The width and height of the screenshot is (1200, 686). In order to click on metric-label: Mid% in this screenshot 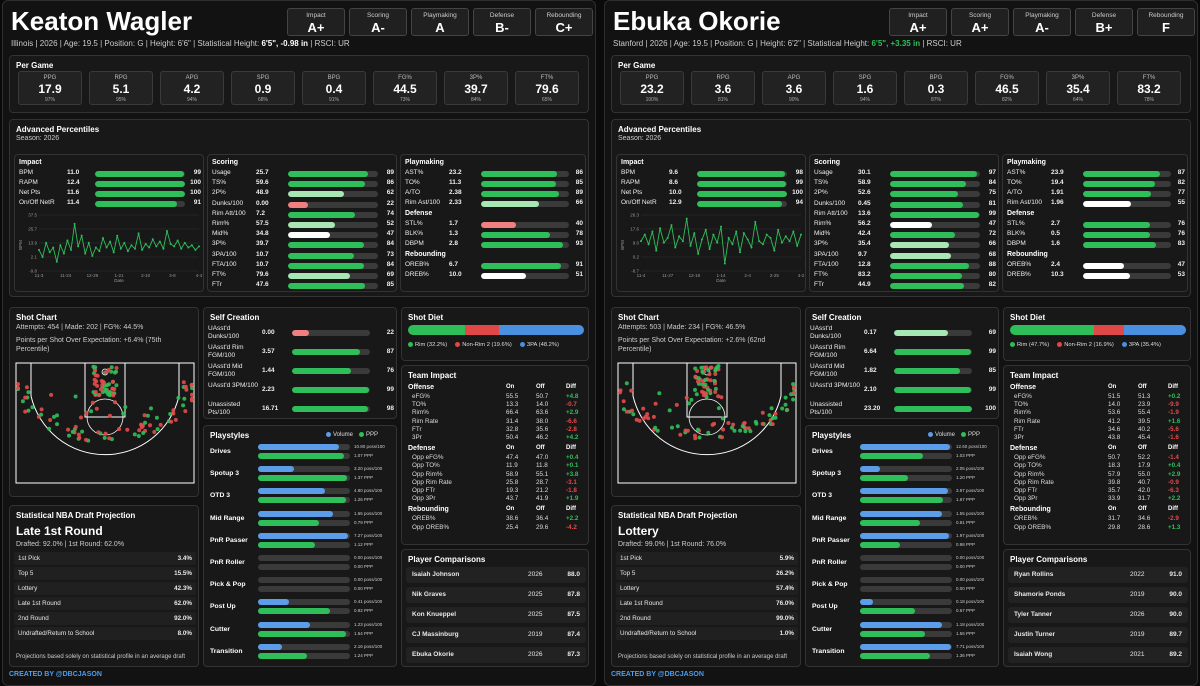, I will do `click(822, 234)`.